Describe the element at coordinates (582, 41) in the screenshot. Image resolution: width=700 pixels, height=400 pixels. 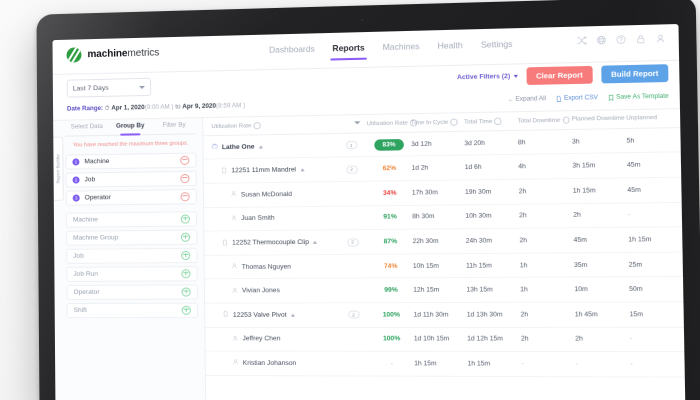
I see `shuffle-icon` at that location.